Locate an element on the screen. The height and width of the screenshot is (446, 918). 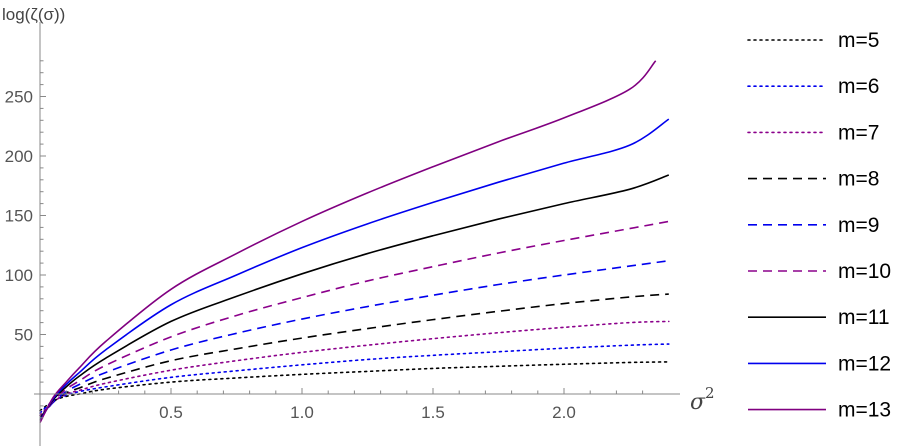
y-tick-label: 50 is located at coordinates (23, 335).